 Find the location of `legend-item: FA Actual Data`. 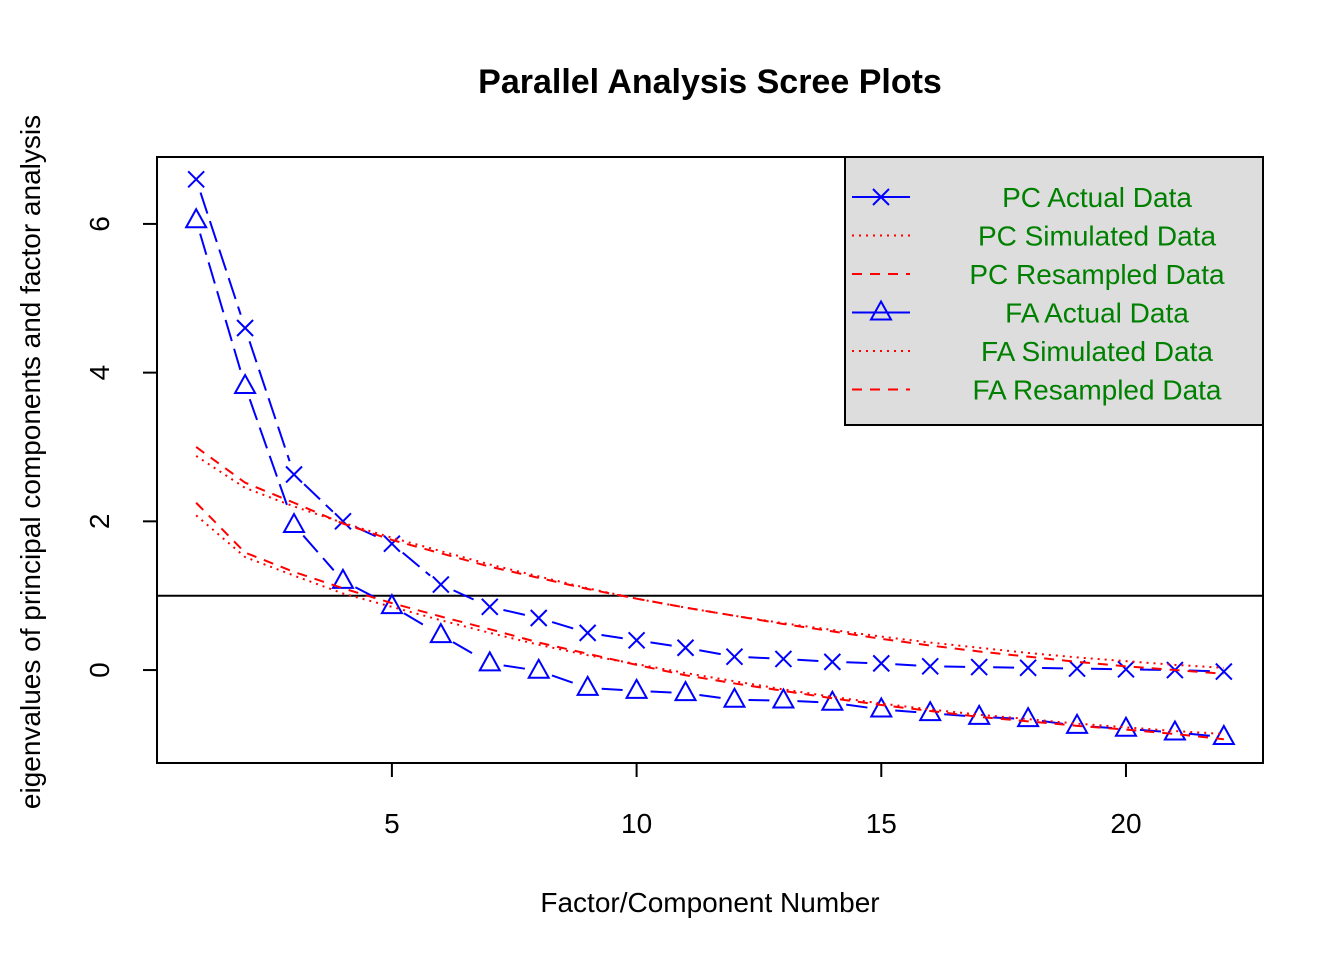

legend-item: FA Actual Data is located at coordinates (1020, 313).